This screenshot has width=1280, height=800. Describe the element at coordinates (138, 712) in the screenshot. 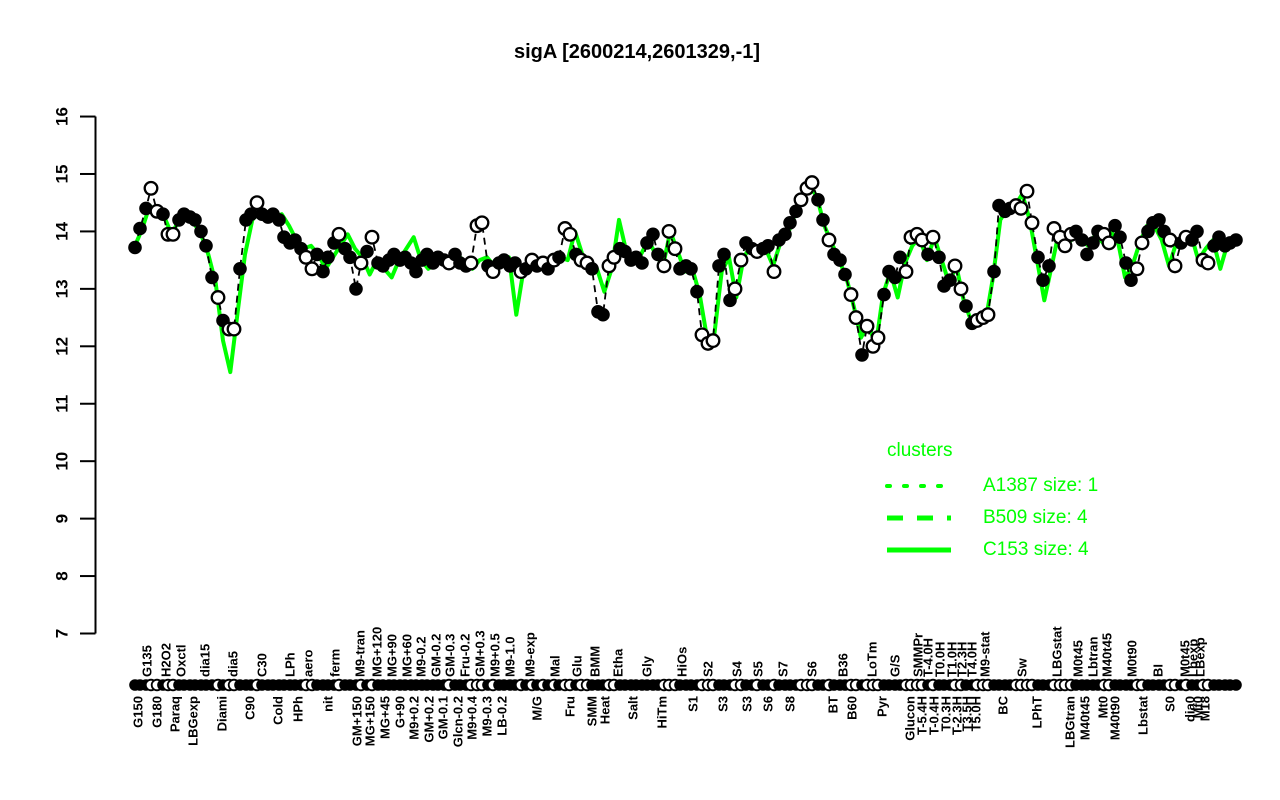

I see `x-label-bottom: G150` at that location.